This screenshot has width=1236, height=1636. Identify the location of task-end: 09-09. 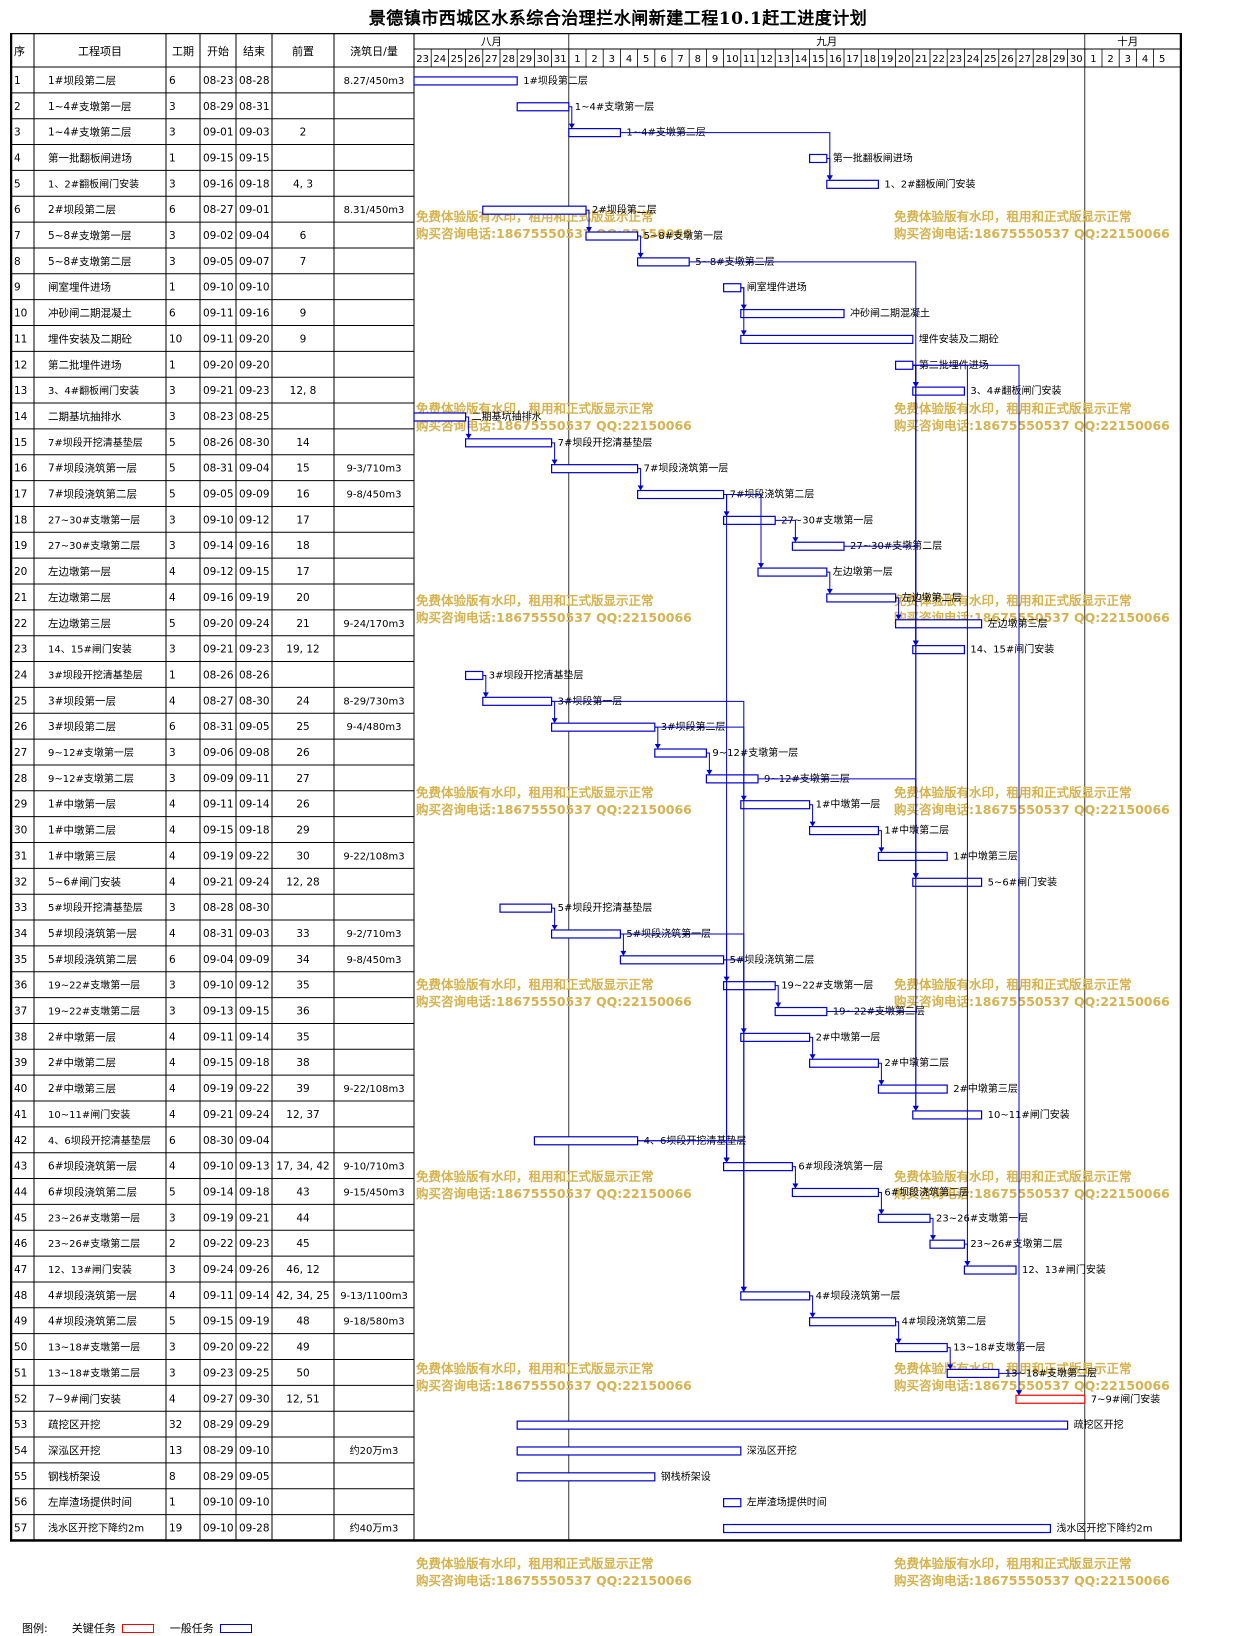
(254, 960).